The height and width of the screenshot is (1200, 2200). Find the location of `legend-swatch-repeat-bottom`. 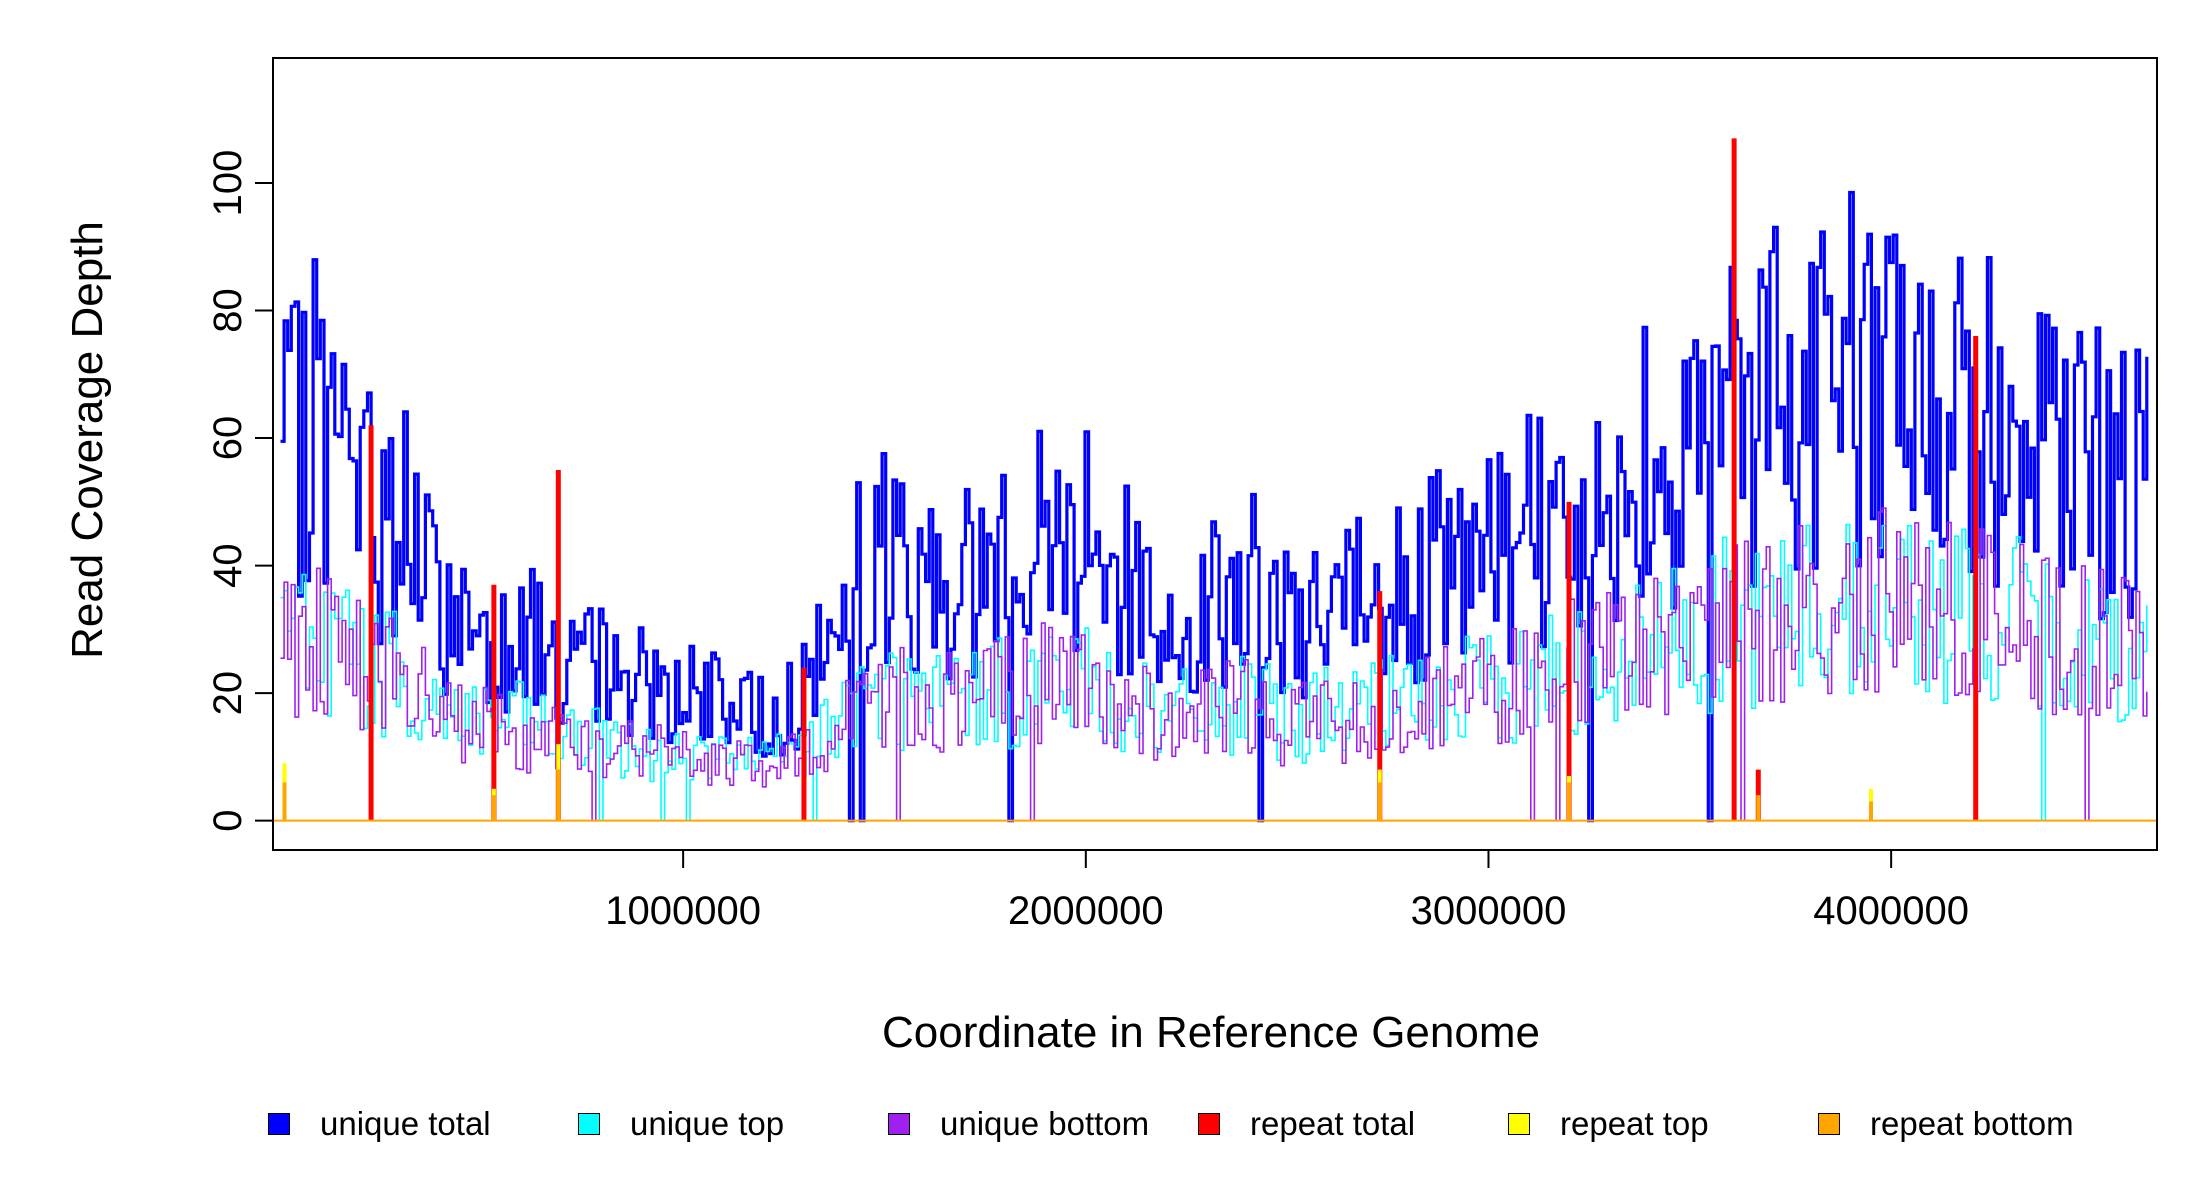

legend-swatch-repeat-bottom is located at coordinates (1829, 1124).